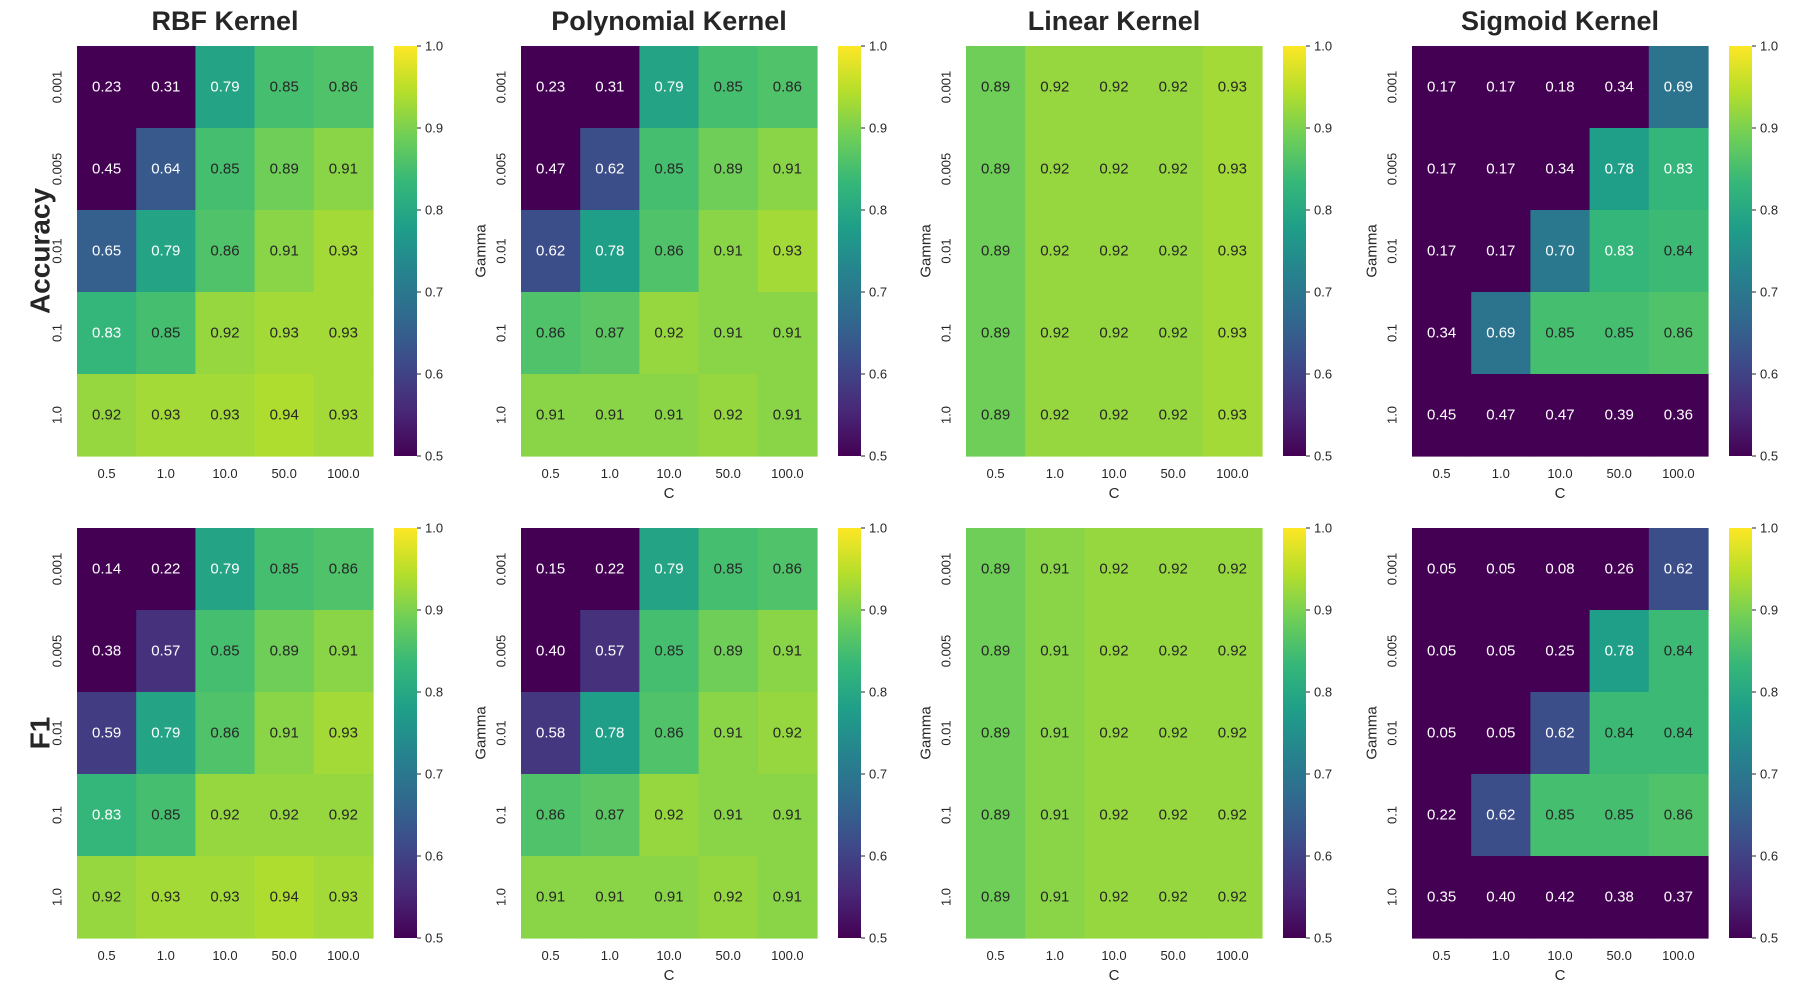 The height and width of the screenshot is (1005, 1800). Describe the element at coordinates (1114, 415) in the screenshot. I see `panel-accuracy-3-cell-r4-c2` at that location.